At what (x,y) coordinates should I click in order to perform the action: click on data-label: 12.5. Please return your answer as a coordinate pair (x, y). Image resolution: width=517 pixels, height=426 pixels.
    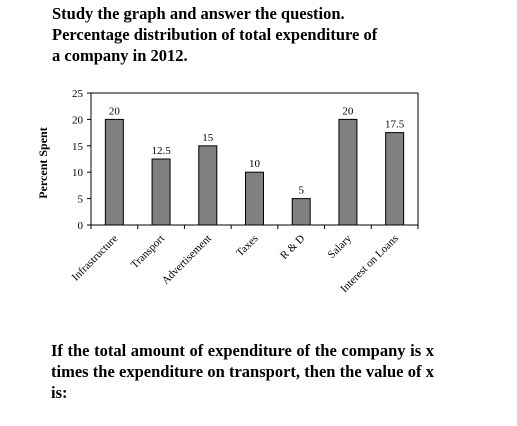
    Looking at the image, I should click on (161, 151).